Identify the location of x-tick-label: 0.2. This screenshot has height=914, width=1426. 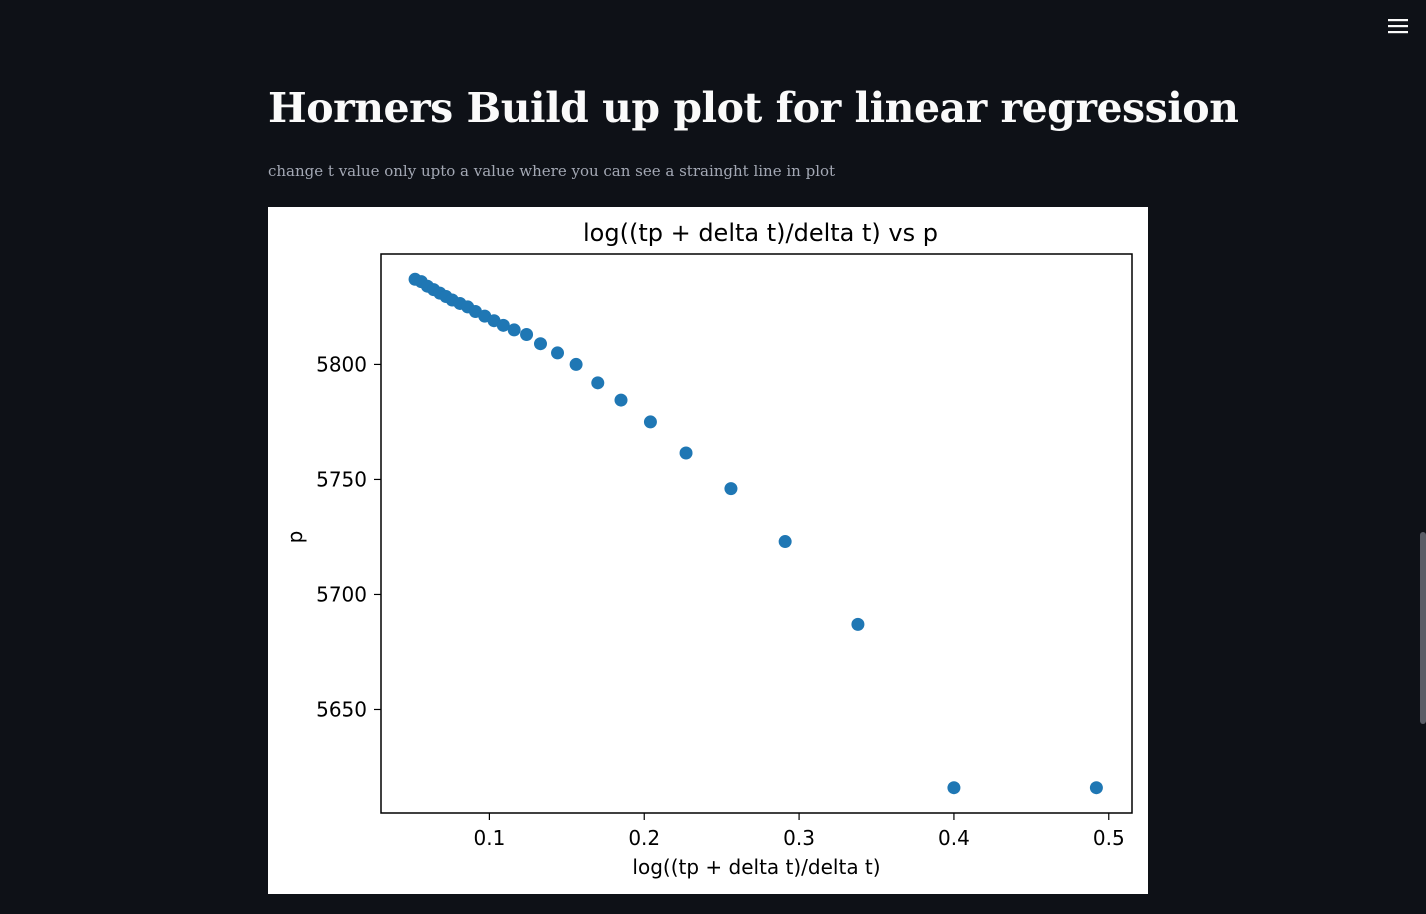
(644, 838).